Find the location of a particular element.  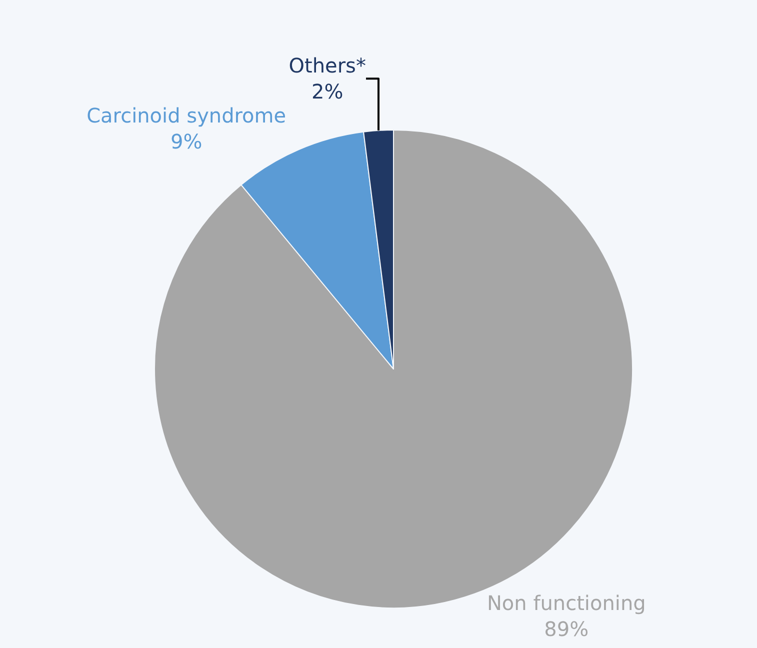

data-label: 9% is located at coordinates (186, 142).